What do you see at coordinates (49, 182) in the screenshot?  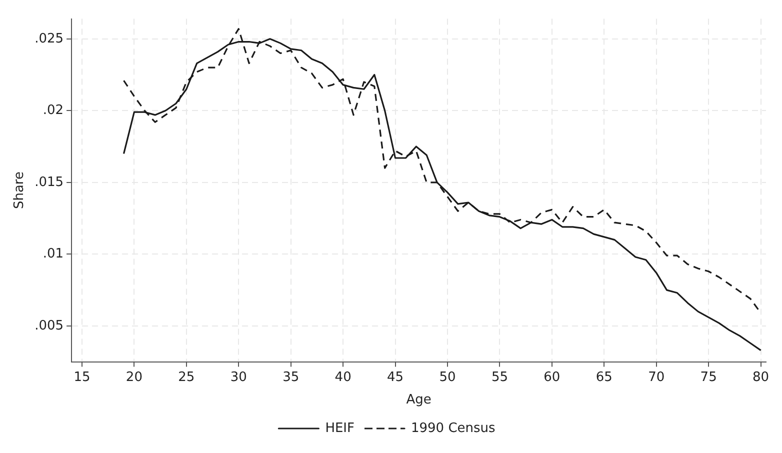 I see `y-tick-label: .015` at bounding box center [49, 182].